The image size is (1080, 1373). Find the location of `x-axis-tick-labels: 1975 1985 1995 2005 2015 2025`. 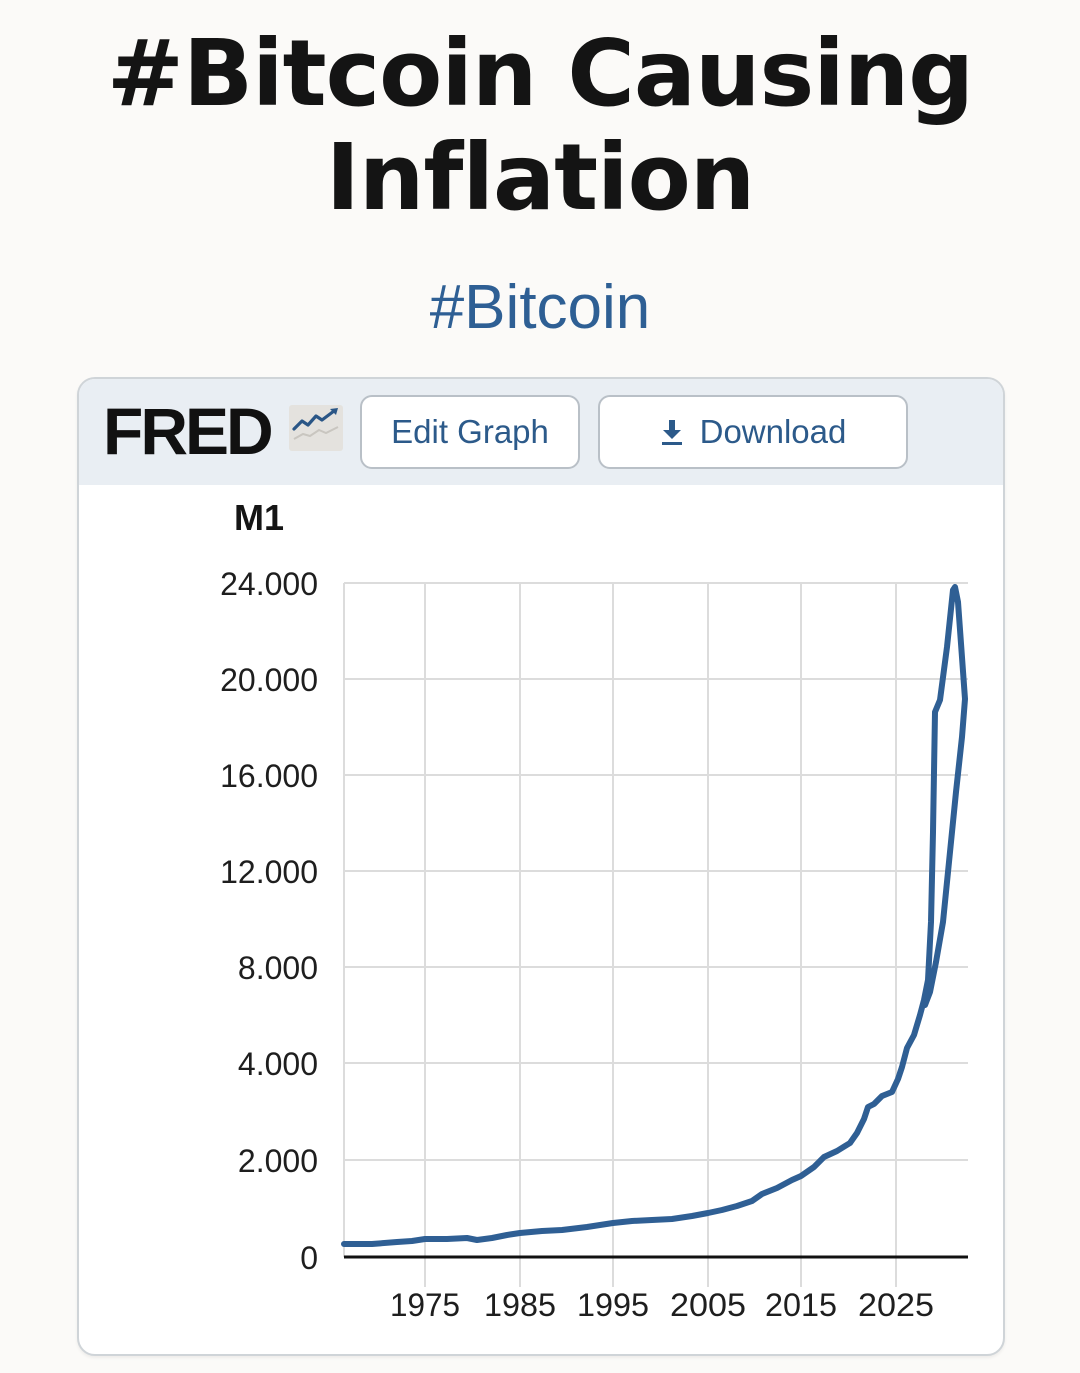

x-axis-tick-labels: 1975 1985 1995 2005 2015 2025 is located at coordinates (662, 1305).